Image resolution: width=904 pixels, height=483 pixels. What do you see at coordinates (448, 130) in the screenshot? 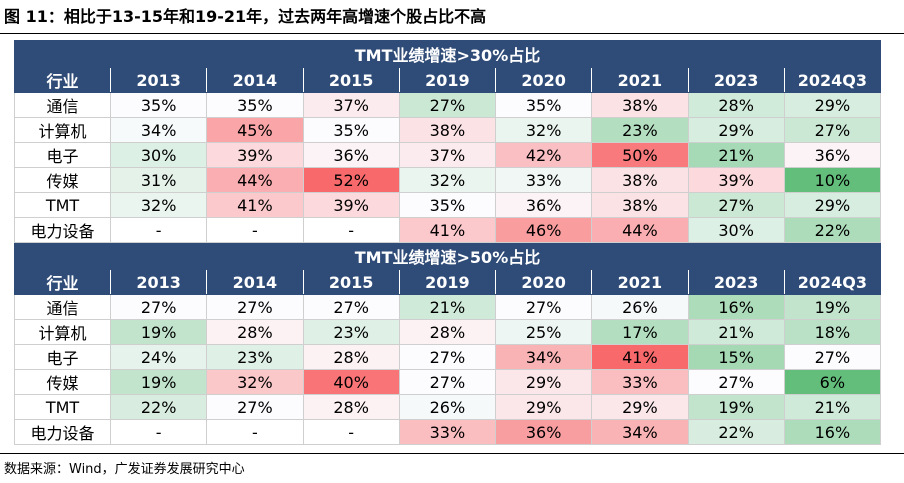
I see `table-row: 计算机 34% 45% 35% 38% 32% 23% 29% 27%` at bounding box center [448, 130].